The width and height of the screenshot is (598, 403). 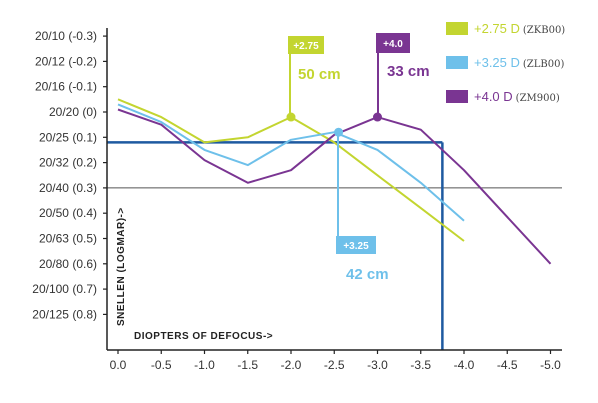 What do you see at coordinates (68, 239) in the screenshot?
I see `y-tick-label: 20/63 (0.5)` at bounding box center [68, 239].